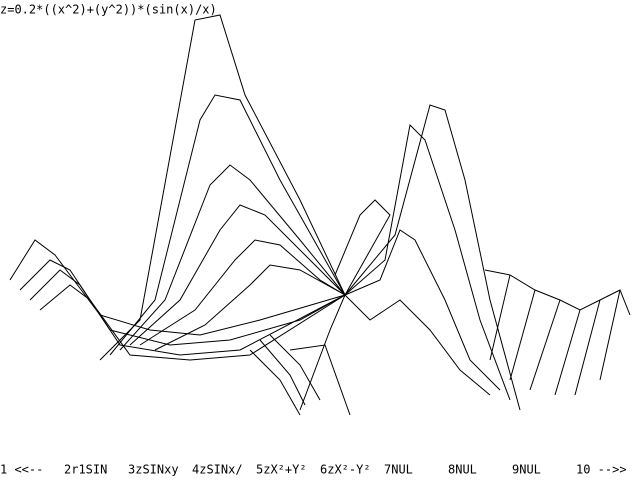 Image resolution: width=640 pixels, height=480 pixels. What do you see at coordinates (21, 470) in the screenshot?
I see `menu-item: 1 <<--` at bounding box center [21, 470].